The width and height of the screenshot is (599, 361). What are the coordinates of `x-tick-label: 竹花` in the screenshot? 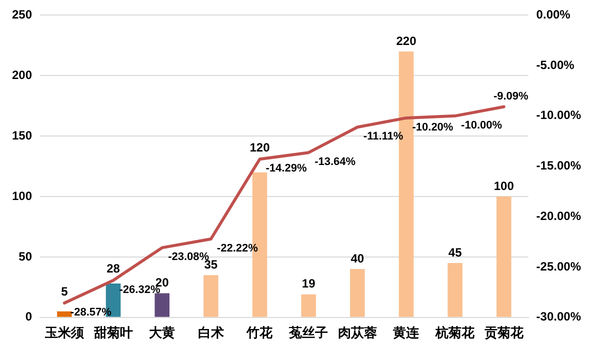 It's located at (260, 332).